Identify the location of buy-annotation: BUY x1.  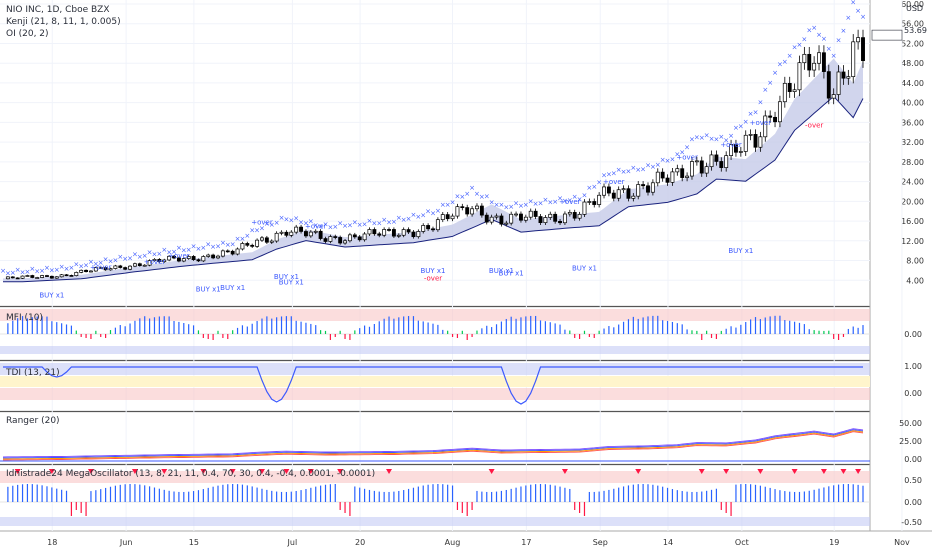
(501, 271).